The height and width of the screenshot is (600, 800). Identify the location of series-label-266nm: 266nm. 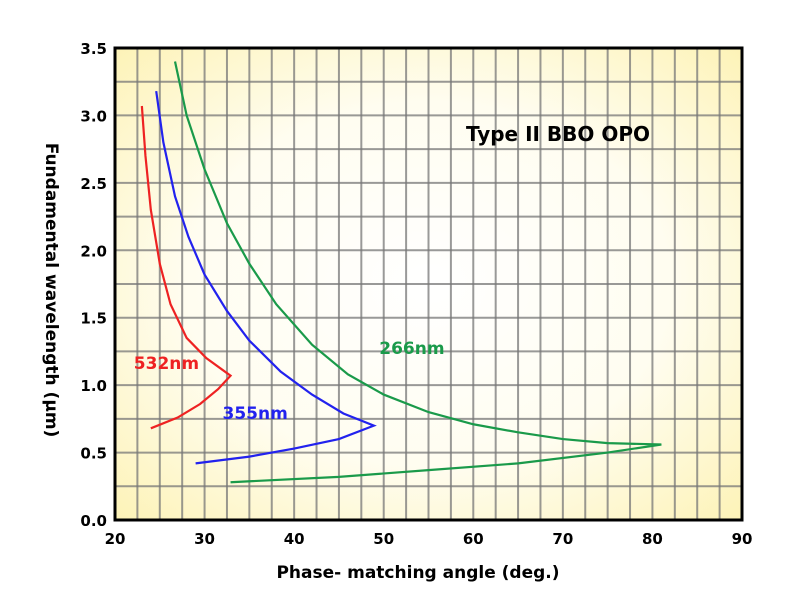
(411, 349).